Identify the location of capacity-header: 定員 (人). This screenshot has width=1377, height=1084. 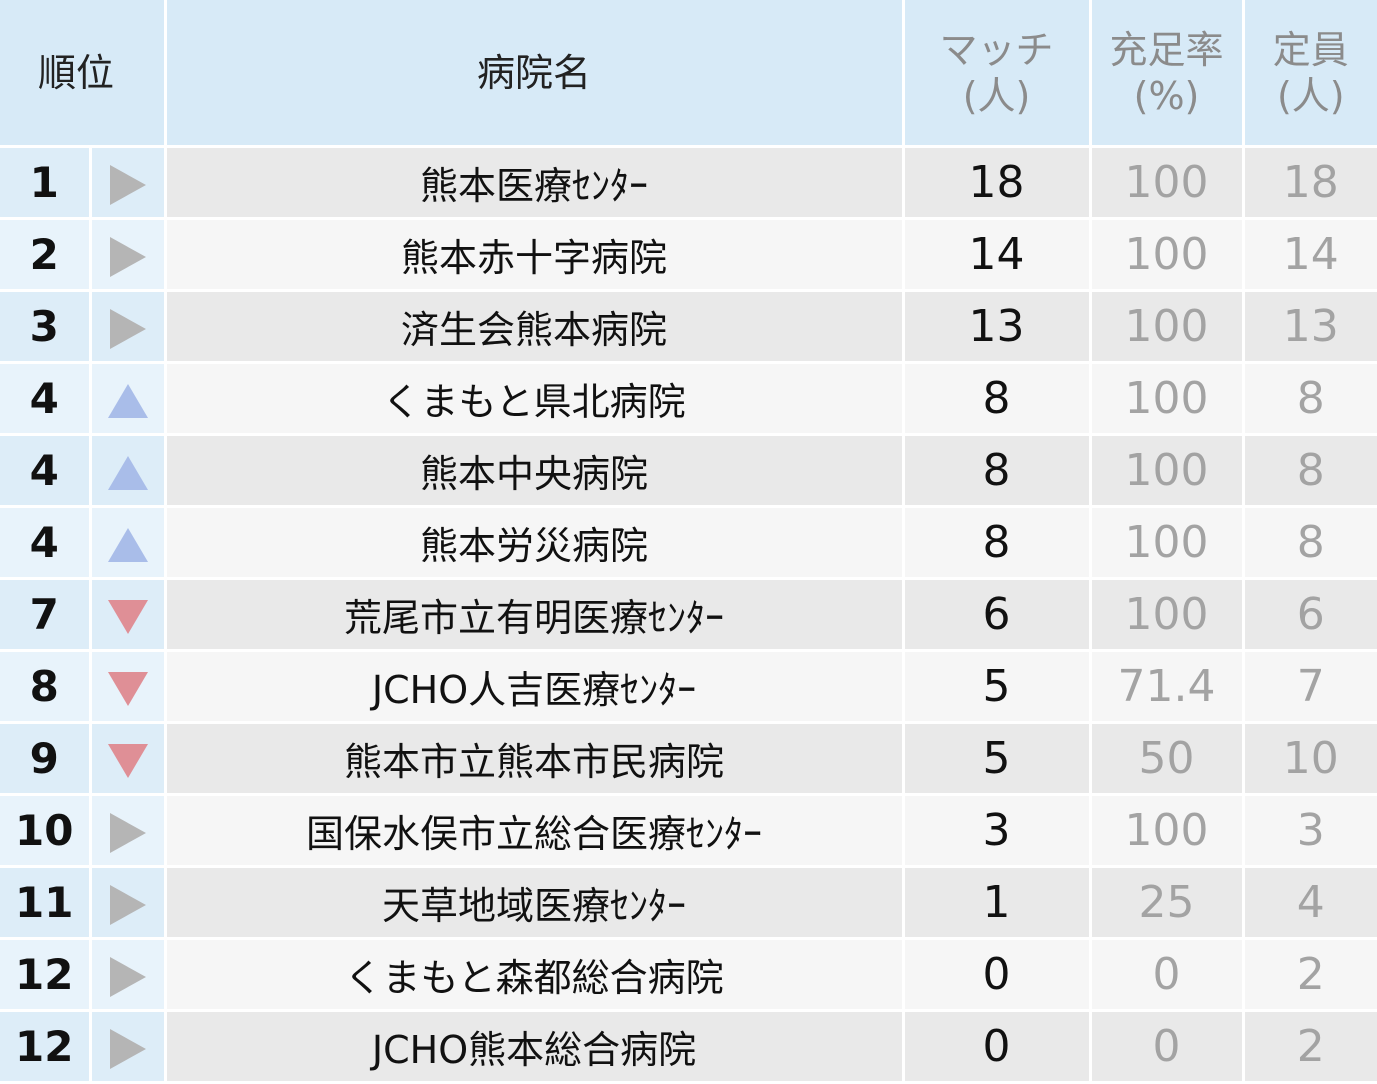
(1310, 74).